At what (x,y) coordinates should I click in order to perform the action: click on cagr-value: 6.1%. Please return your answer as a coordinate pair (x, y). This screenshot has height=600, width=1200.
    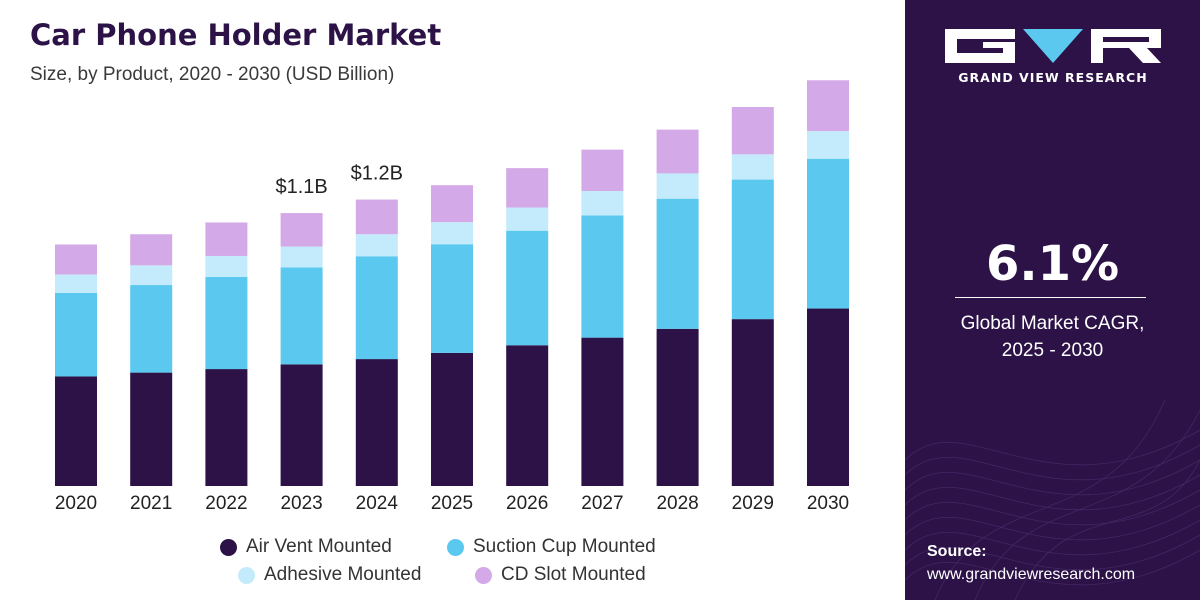
    Looking at the image, I should click on (1052, 264).